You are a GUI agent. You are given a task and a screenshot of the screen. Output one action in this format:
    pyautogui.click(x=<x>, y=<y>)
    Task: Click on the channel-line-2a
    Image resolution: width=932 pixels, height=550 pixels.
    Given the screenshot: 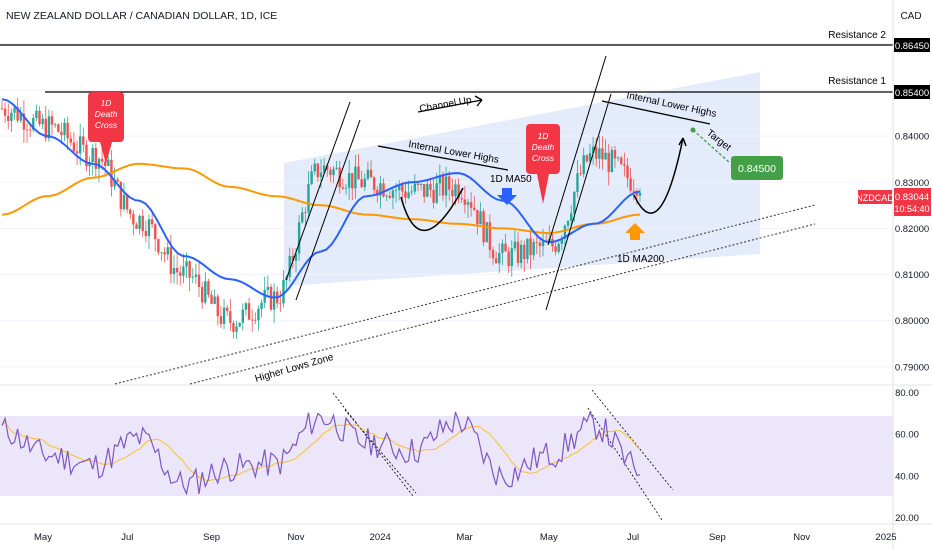 What is the action you would take?
    pyautogui.click(x=577, y=150)
    